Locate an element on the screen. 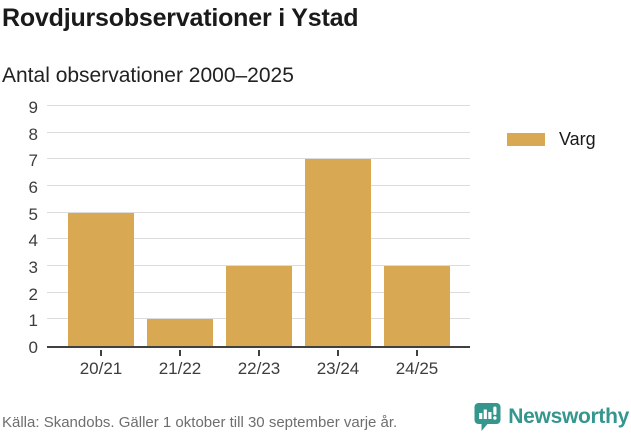 The image size is (631, 439). y-tick-label-0: 0 is located at coordinates (33, 347).